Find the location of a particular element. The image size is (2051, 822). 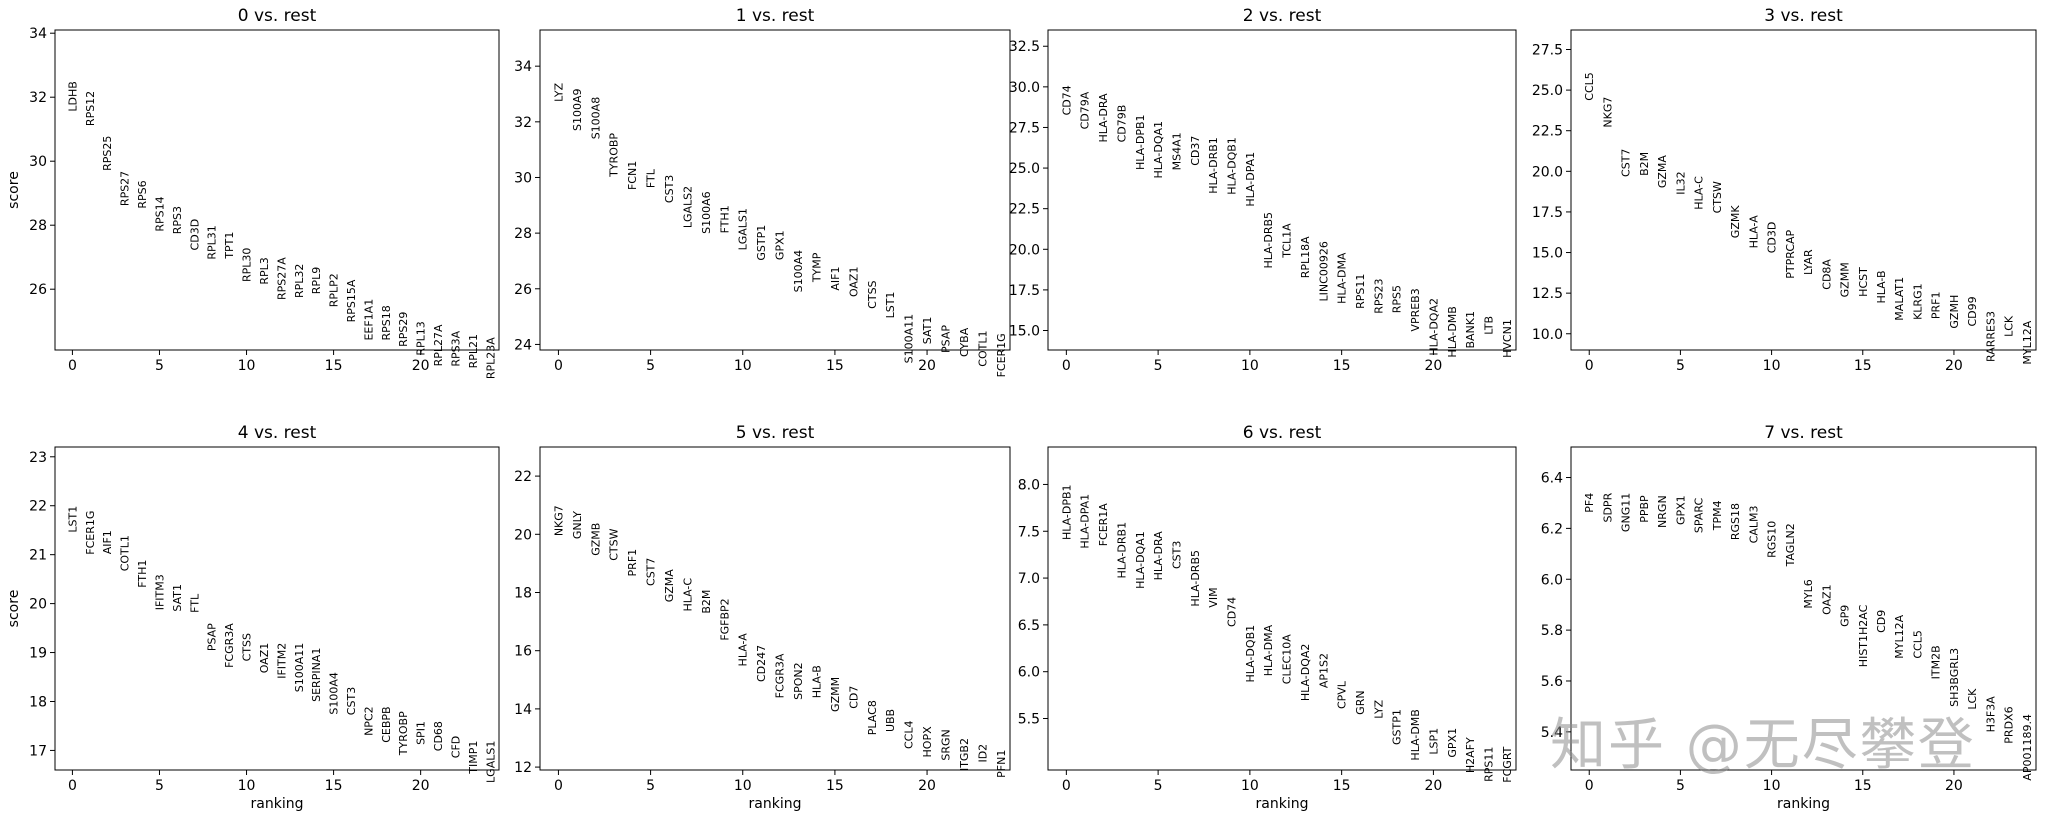

gene-label: H3F3A is located at coordinates (1990, 714).